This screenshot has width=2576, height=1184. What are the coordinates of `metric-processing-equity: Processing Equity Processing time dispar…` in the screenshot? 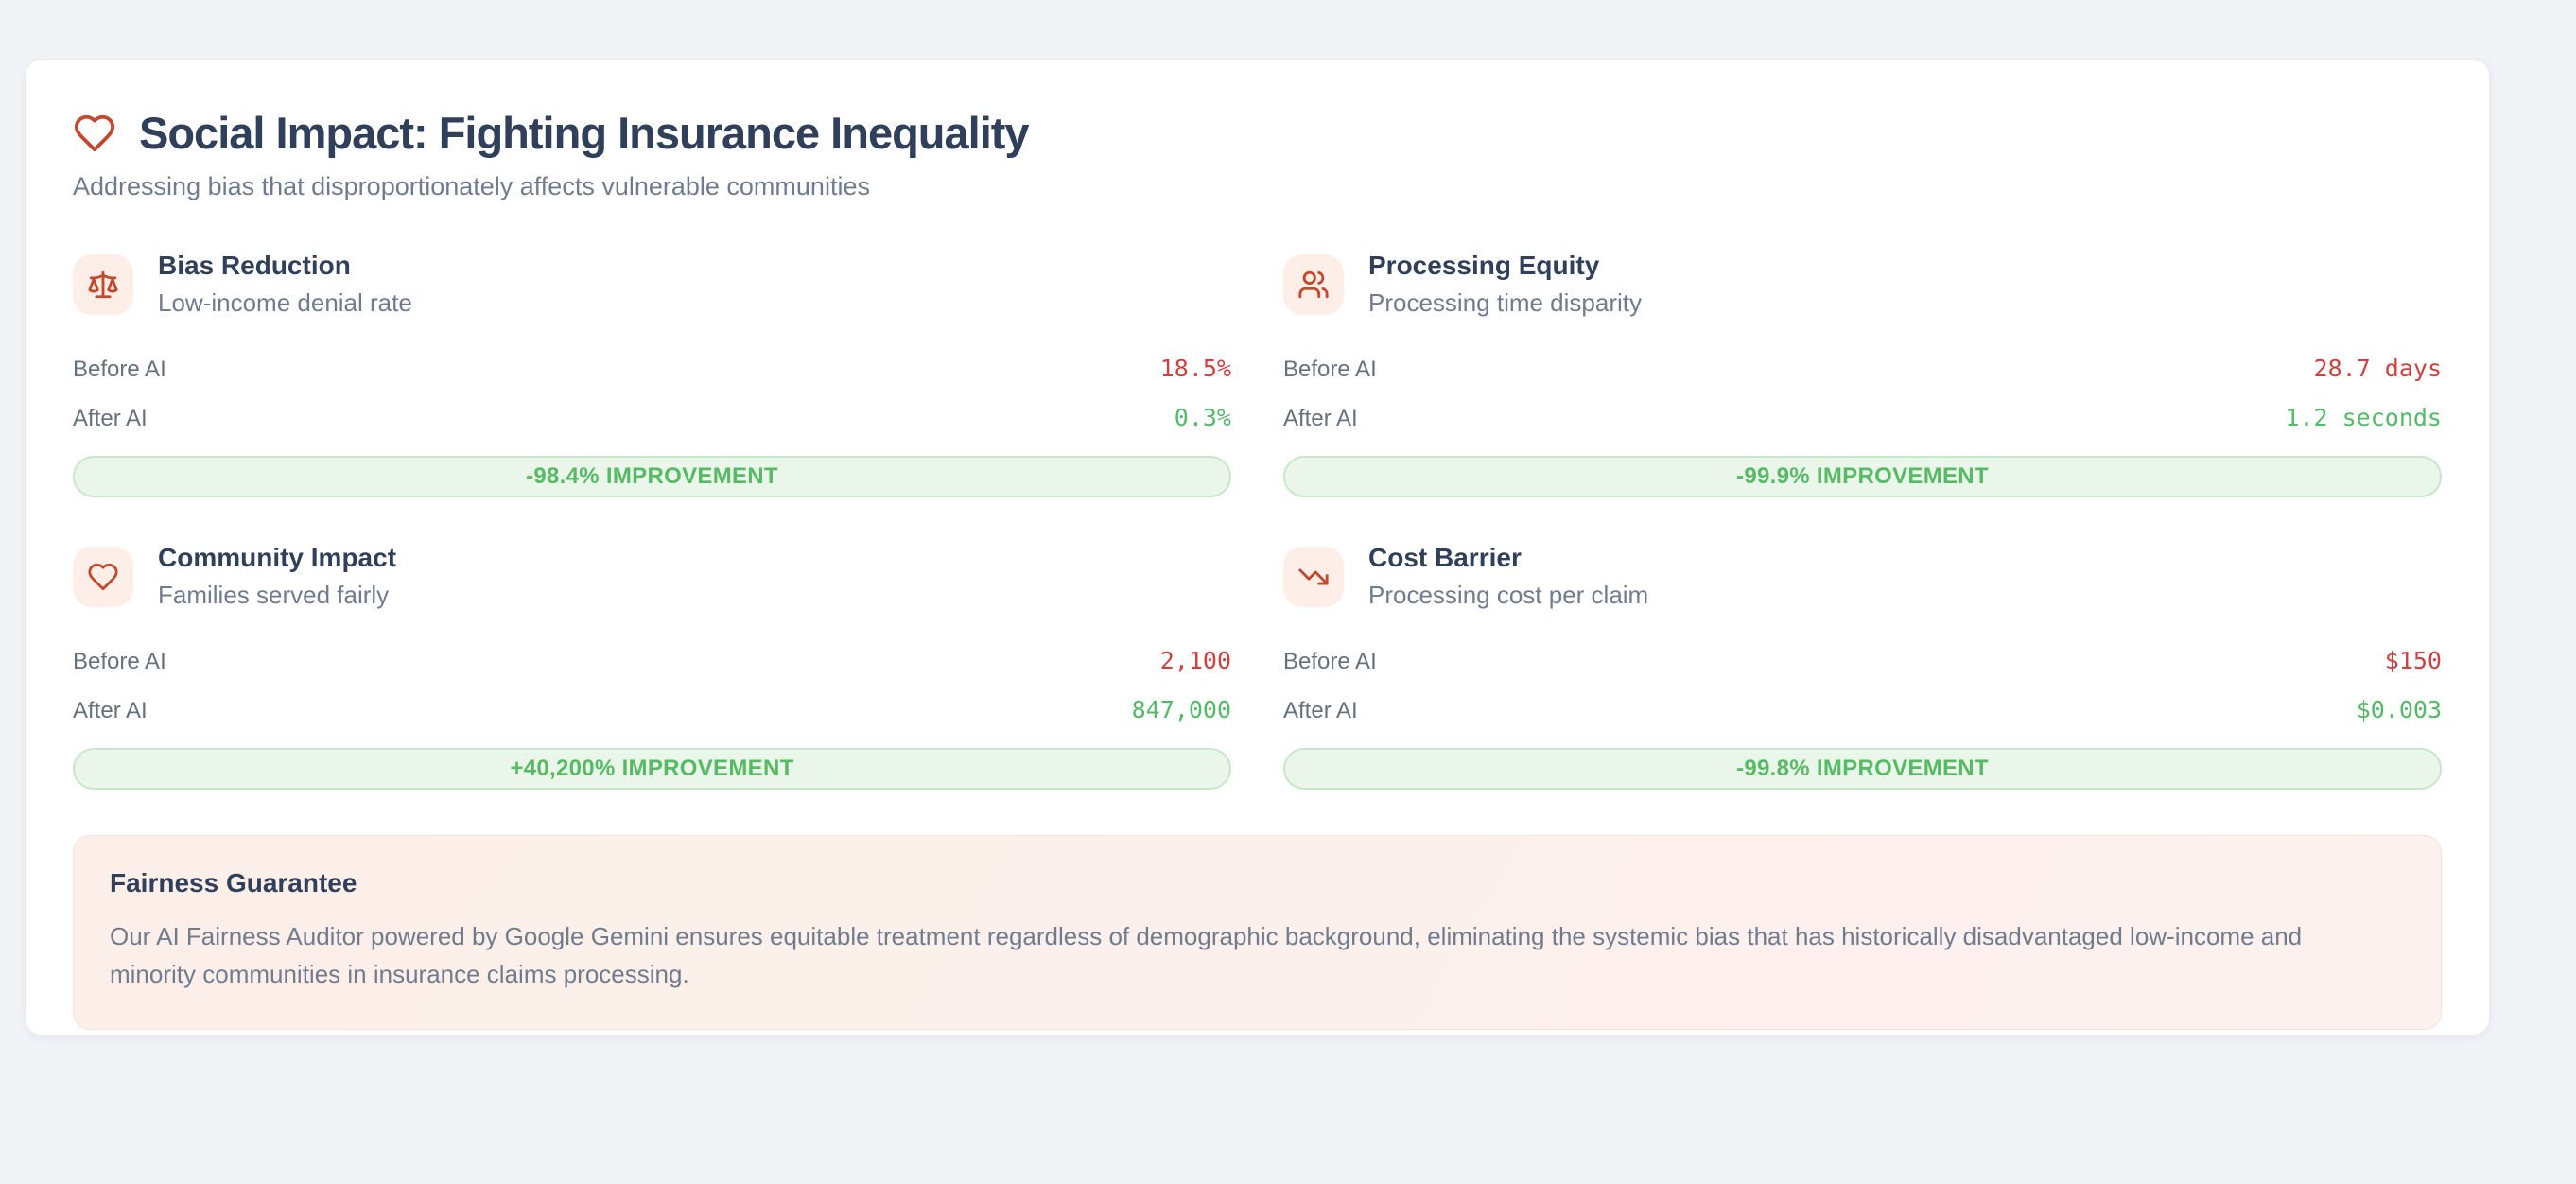 It's located at (1862, 374).